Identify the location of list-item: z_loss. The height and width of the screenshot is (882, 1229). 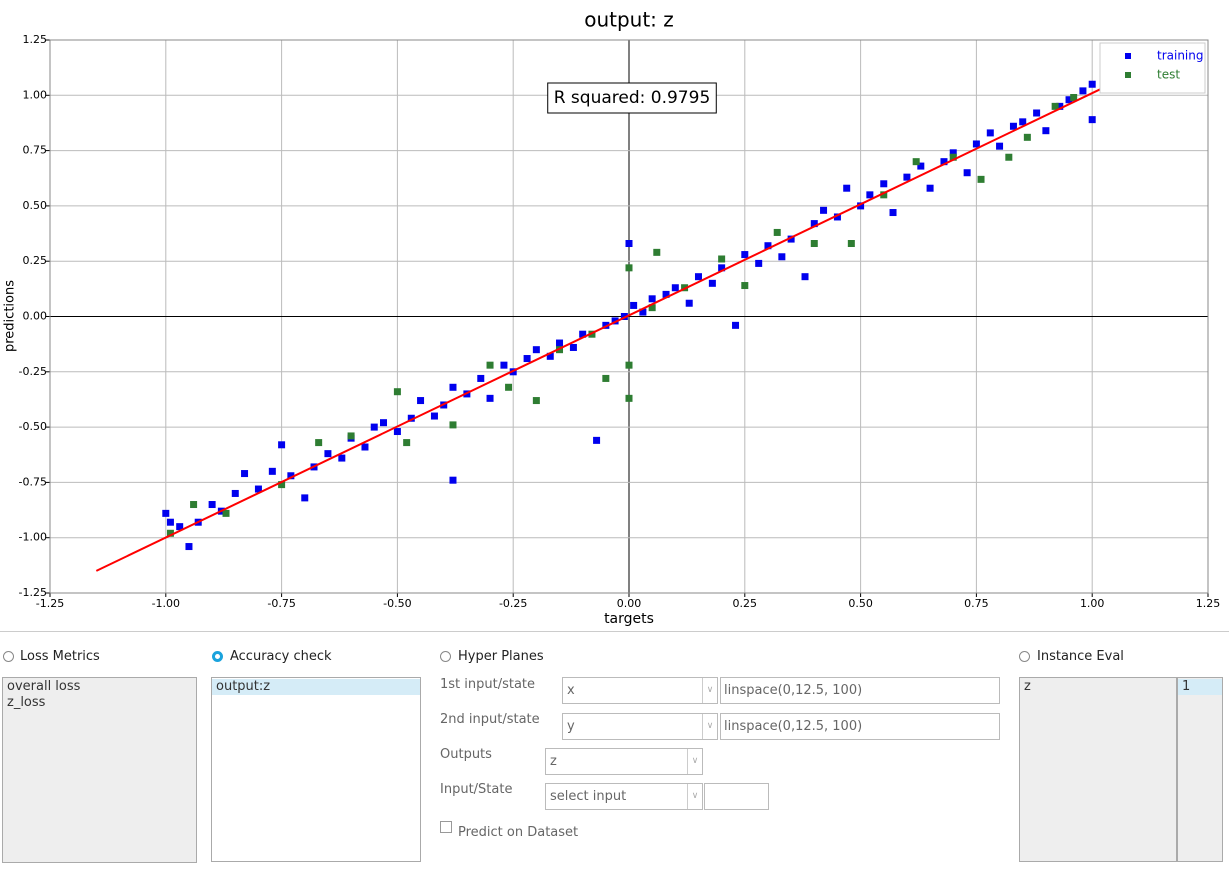
(26, 702).